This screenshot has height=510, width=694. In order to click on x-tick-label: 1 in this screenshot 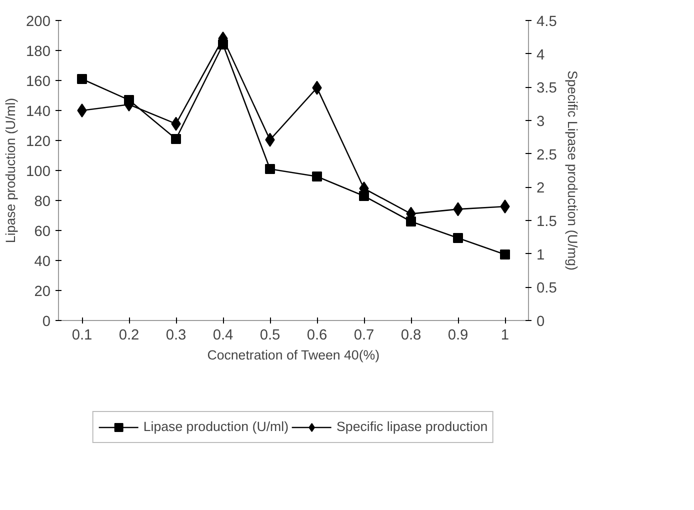, I will do `click(505, 336)`.